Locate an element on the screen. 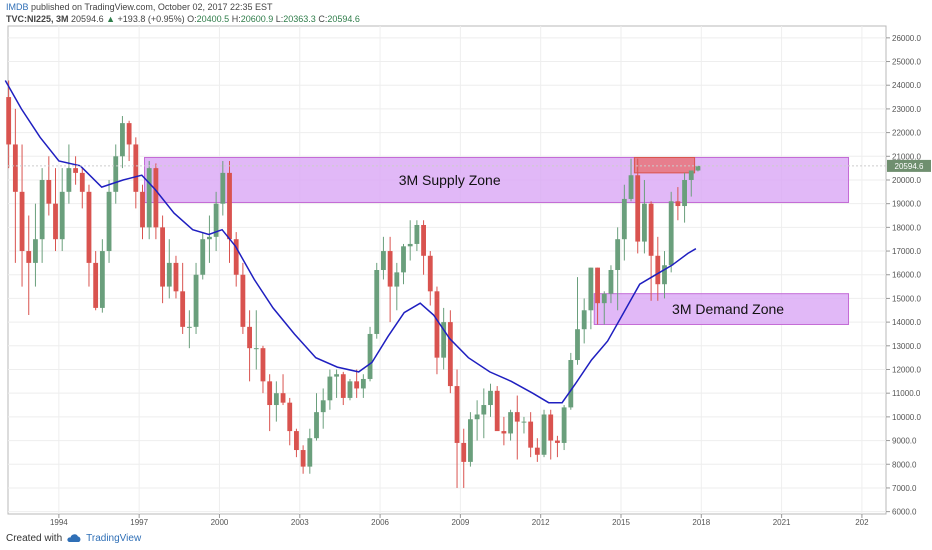 This screenshot has height=550, width=932. red-zone-box is located at coordinates (664, 165).